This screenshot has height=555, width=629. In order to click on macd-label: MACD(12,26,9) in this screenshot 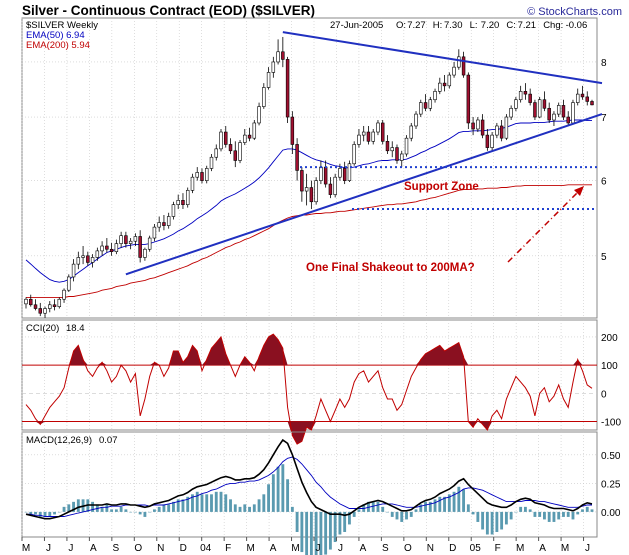, I will do `click(59, 440)`.